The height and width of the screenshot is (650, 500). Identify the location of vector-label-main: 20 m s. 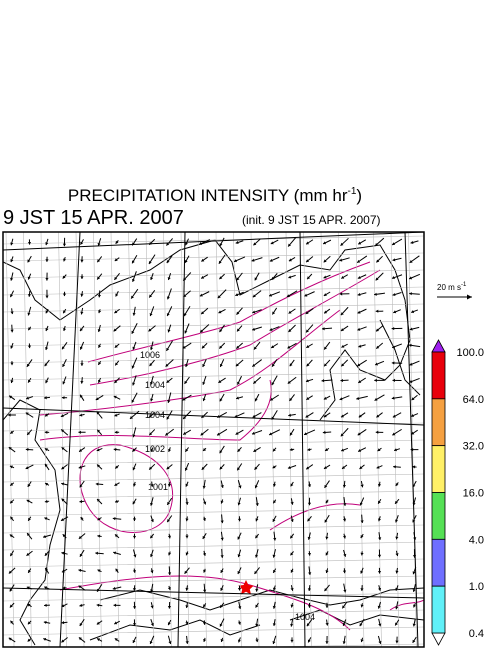
(449, 287).